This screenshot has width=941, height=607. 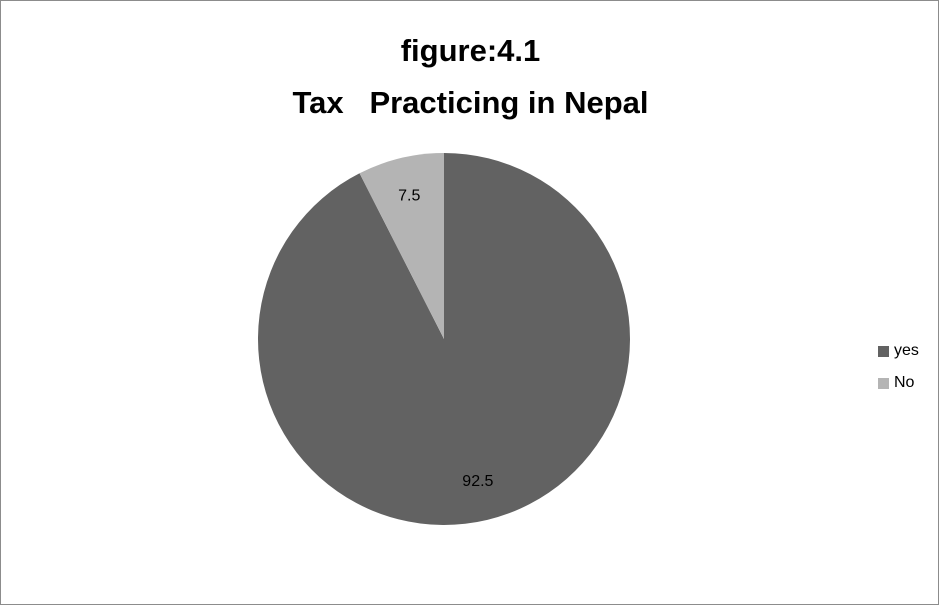 I want to click on legend-swatch-yes, so click(x=883, y=351).